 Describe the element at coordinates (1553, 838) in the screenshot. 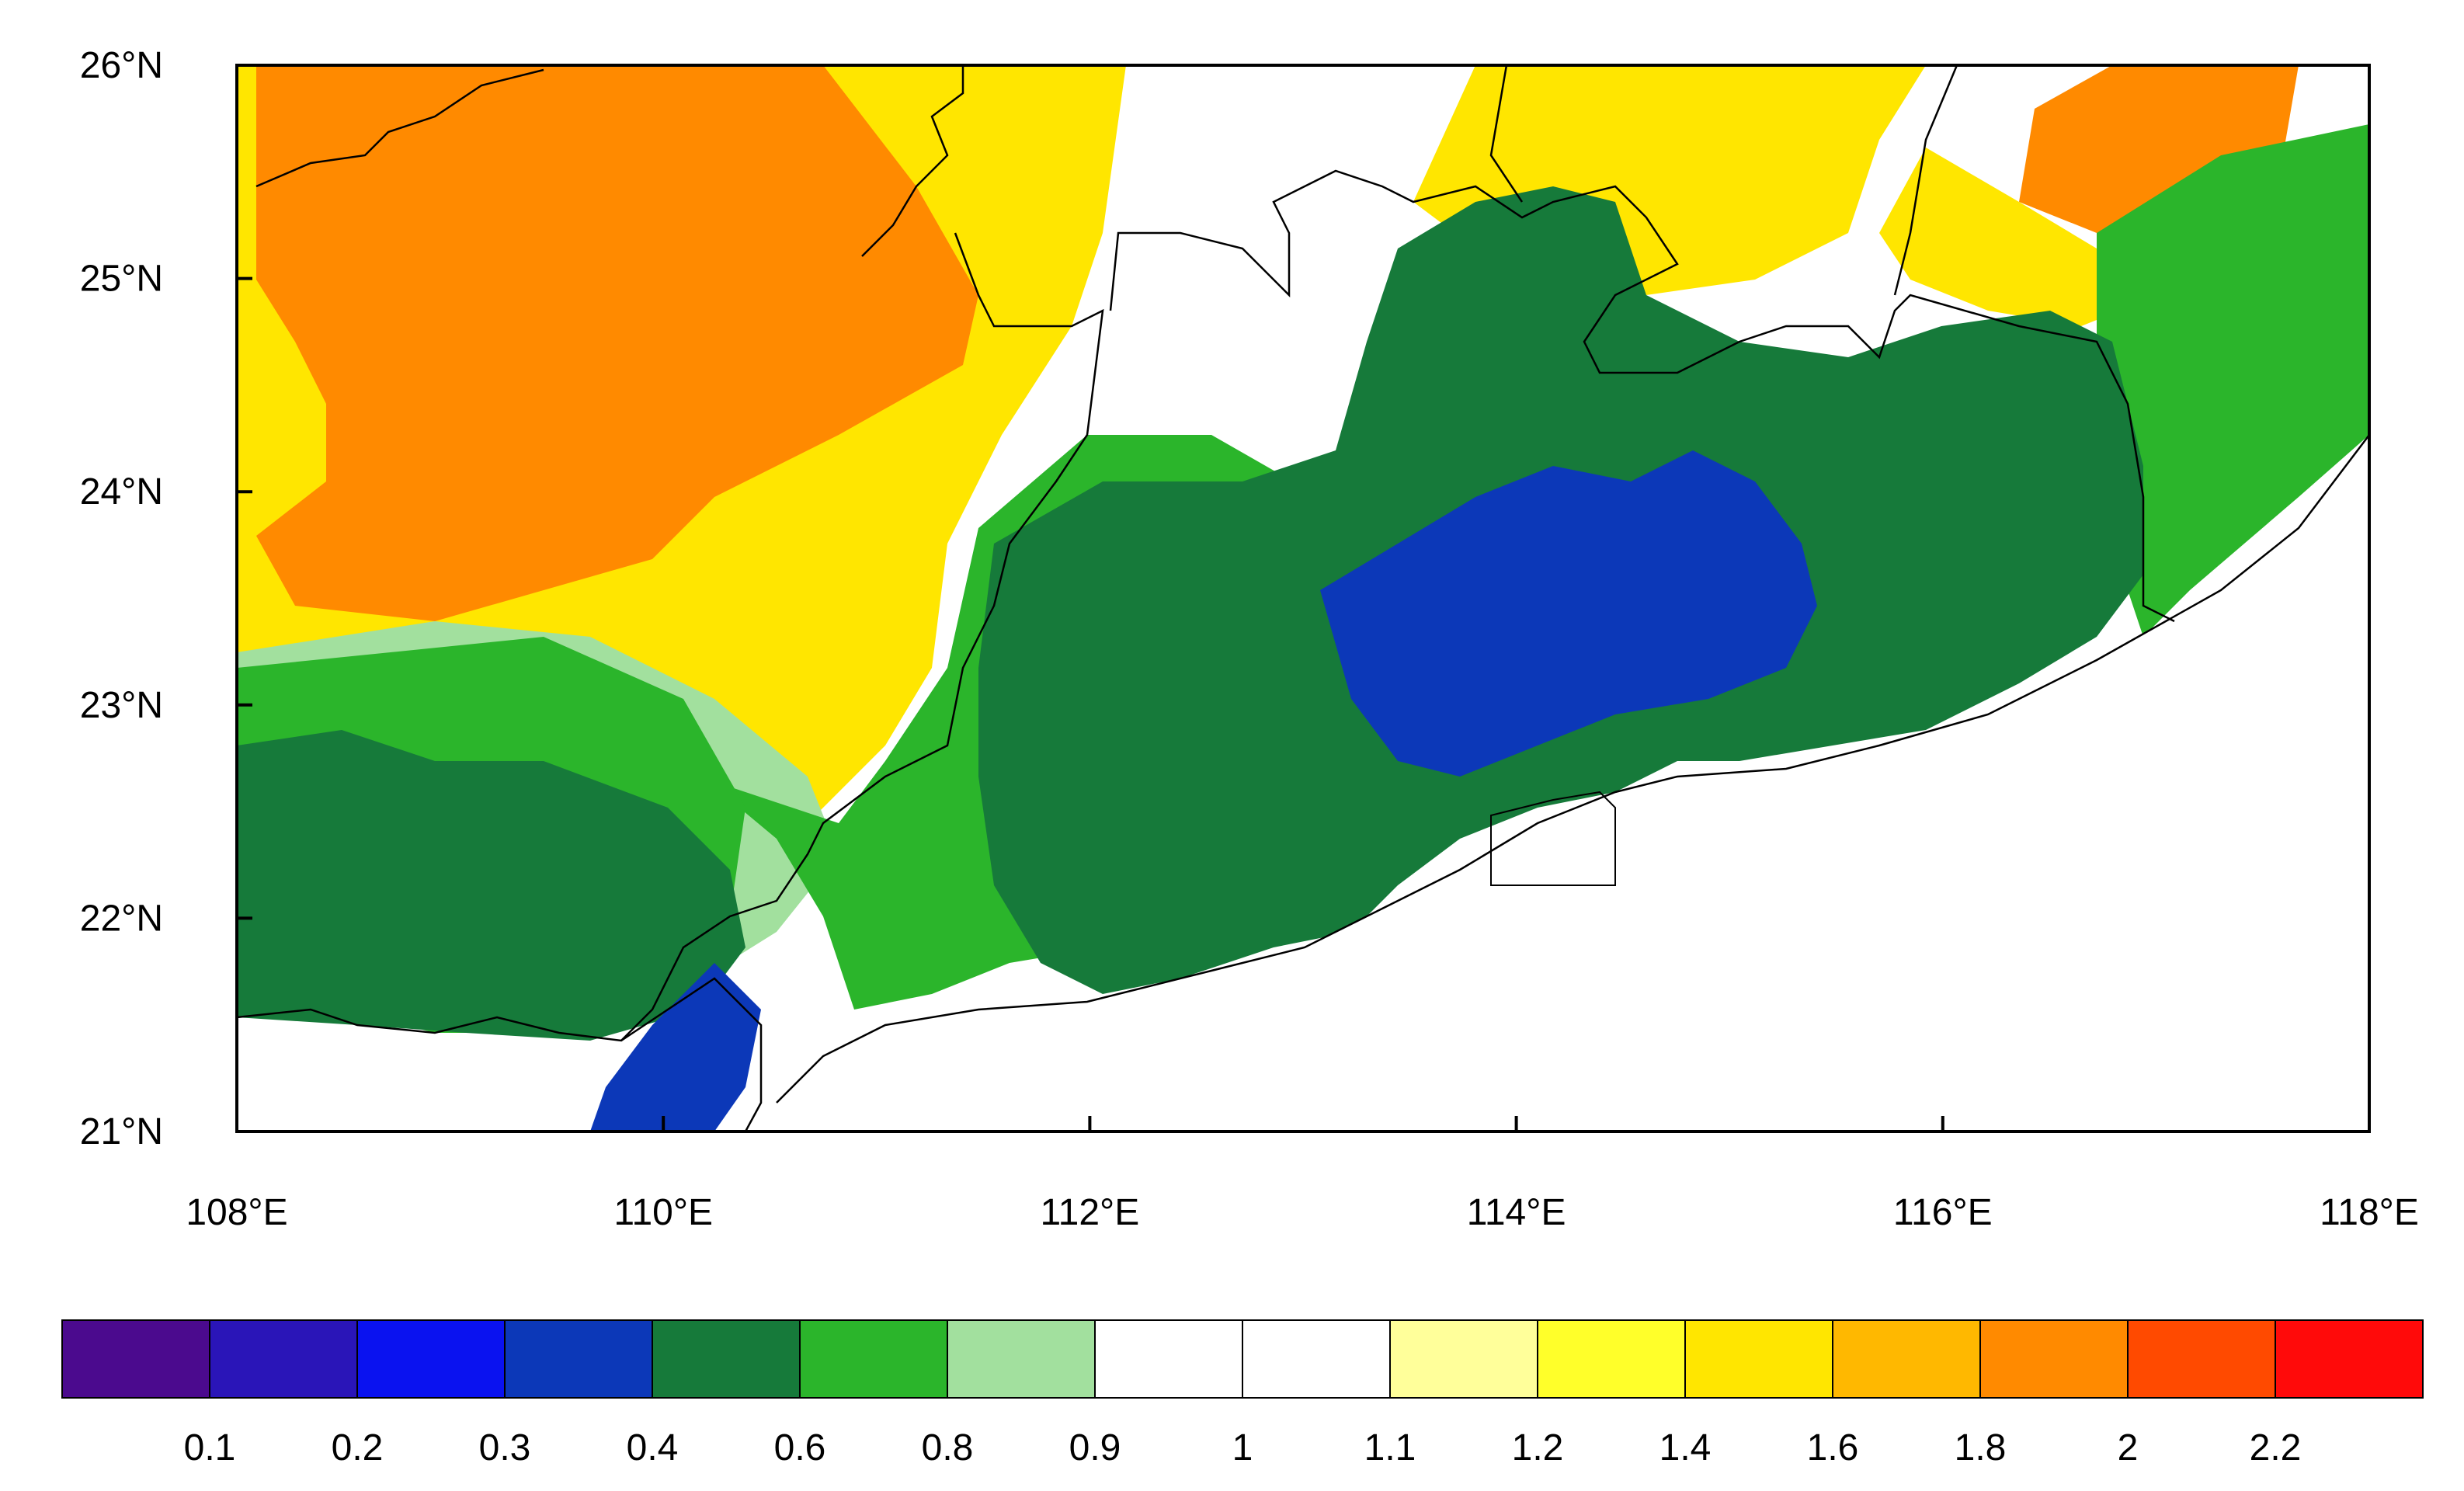

I see `hong-kong-boundary` at that location.